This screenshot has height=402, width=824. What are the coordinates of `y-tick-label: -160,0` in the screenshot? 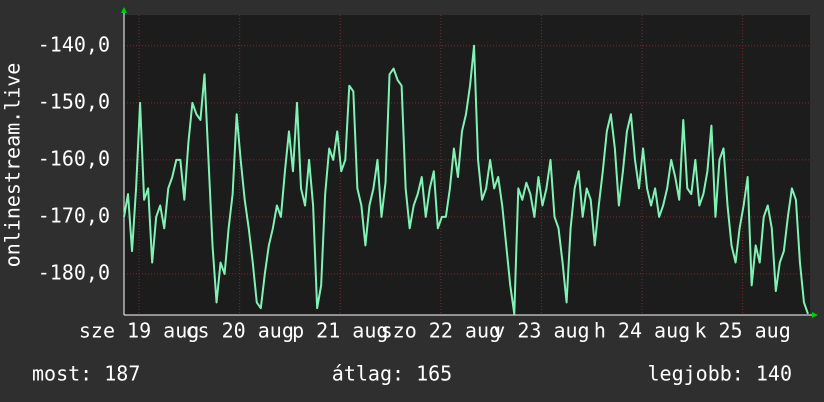 It's located at (74, 158).